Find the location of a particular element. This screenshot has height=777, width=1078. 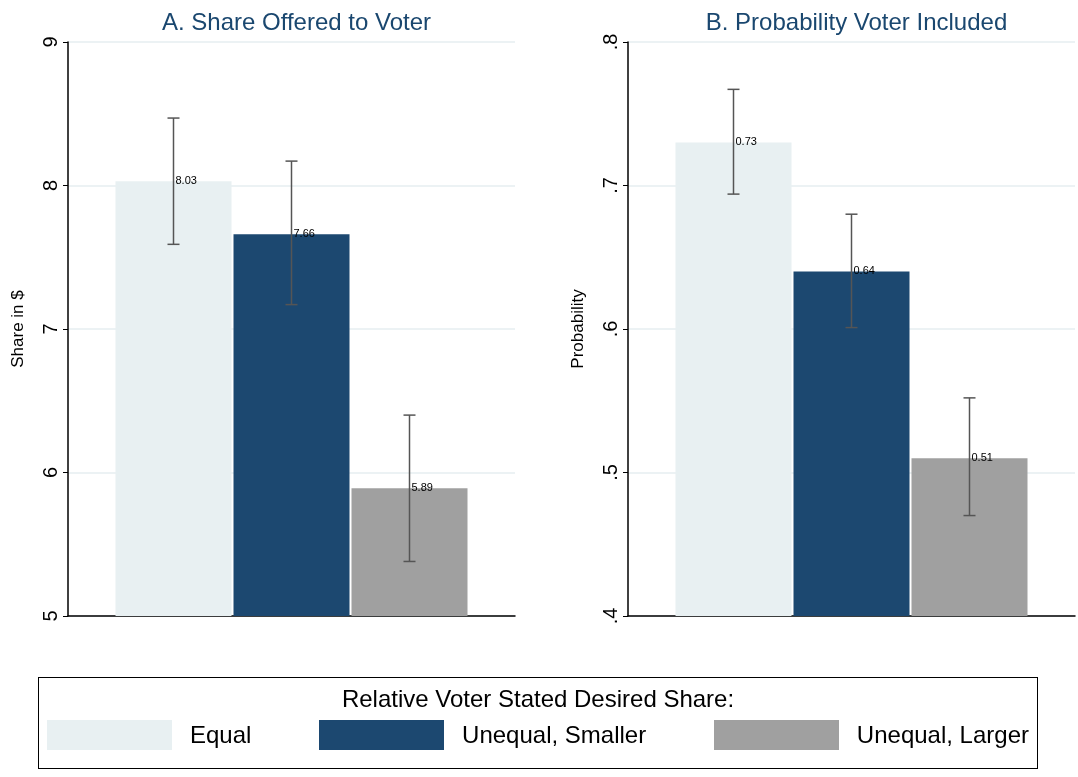

data-label: 0.51 is located at coordinates (982, 456).